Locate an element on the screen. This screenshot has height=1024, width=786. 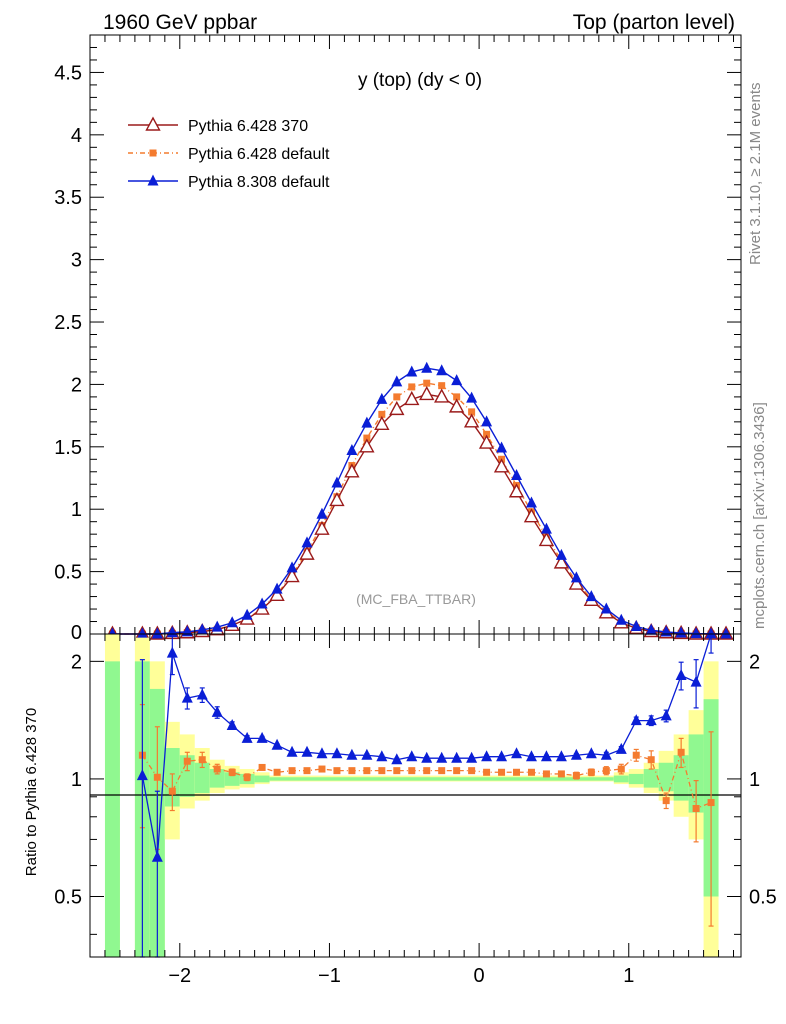
ratio-xtick-label: 0 is located at coordinates (479, 976).